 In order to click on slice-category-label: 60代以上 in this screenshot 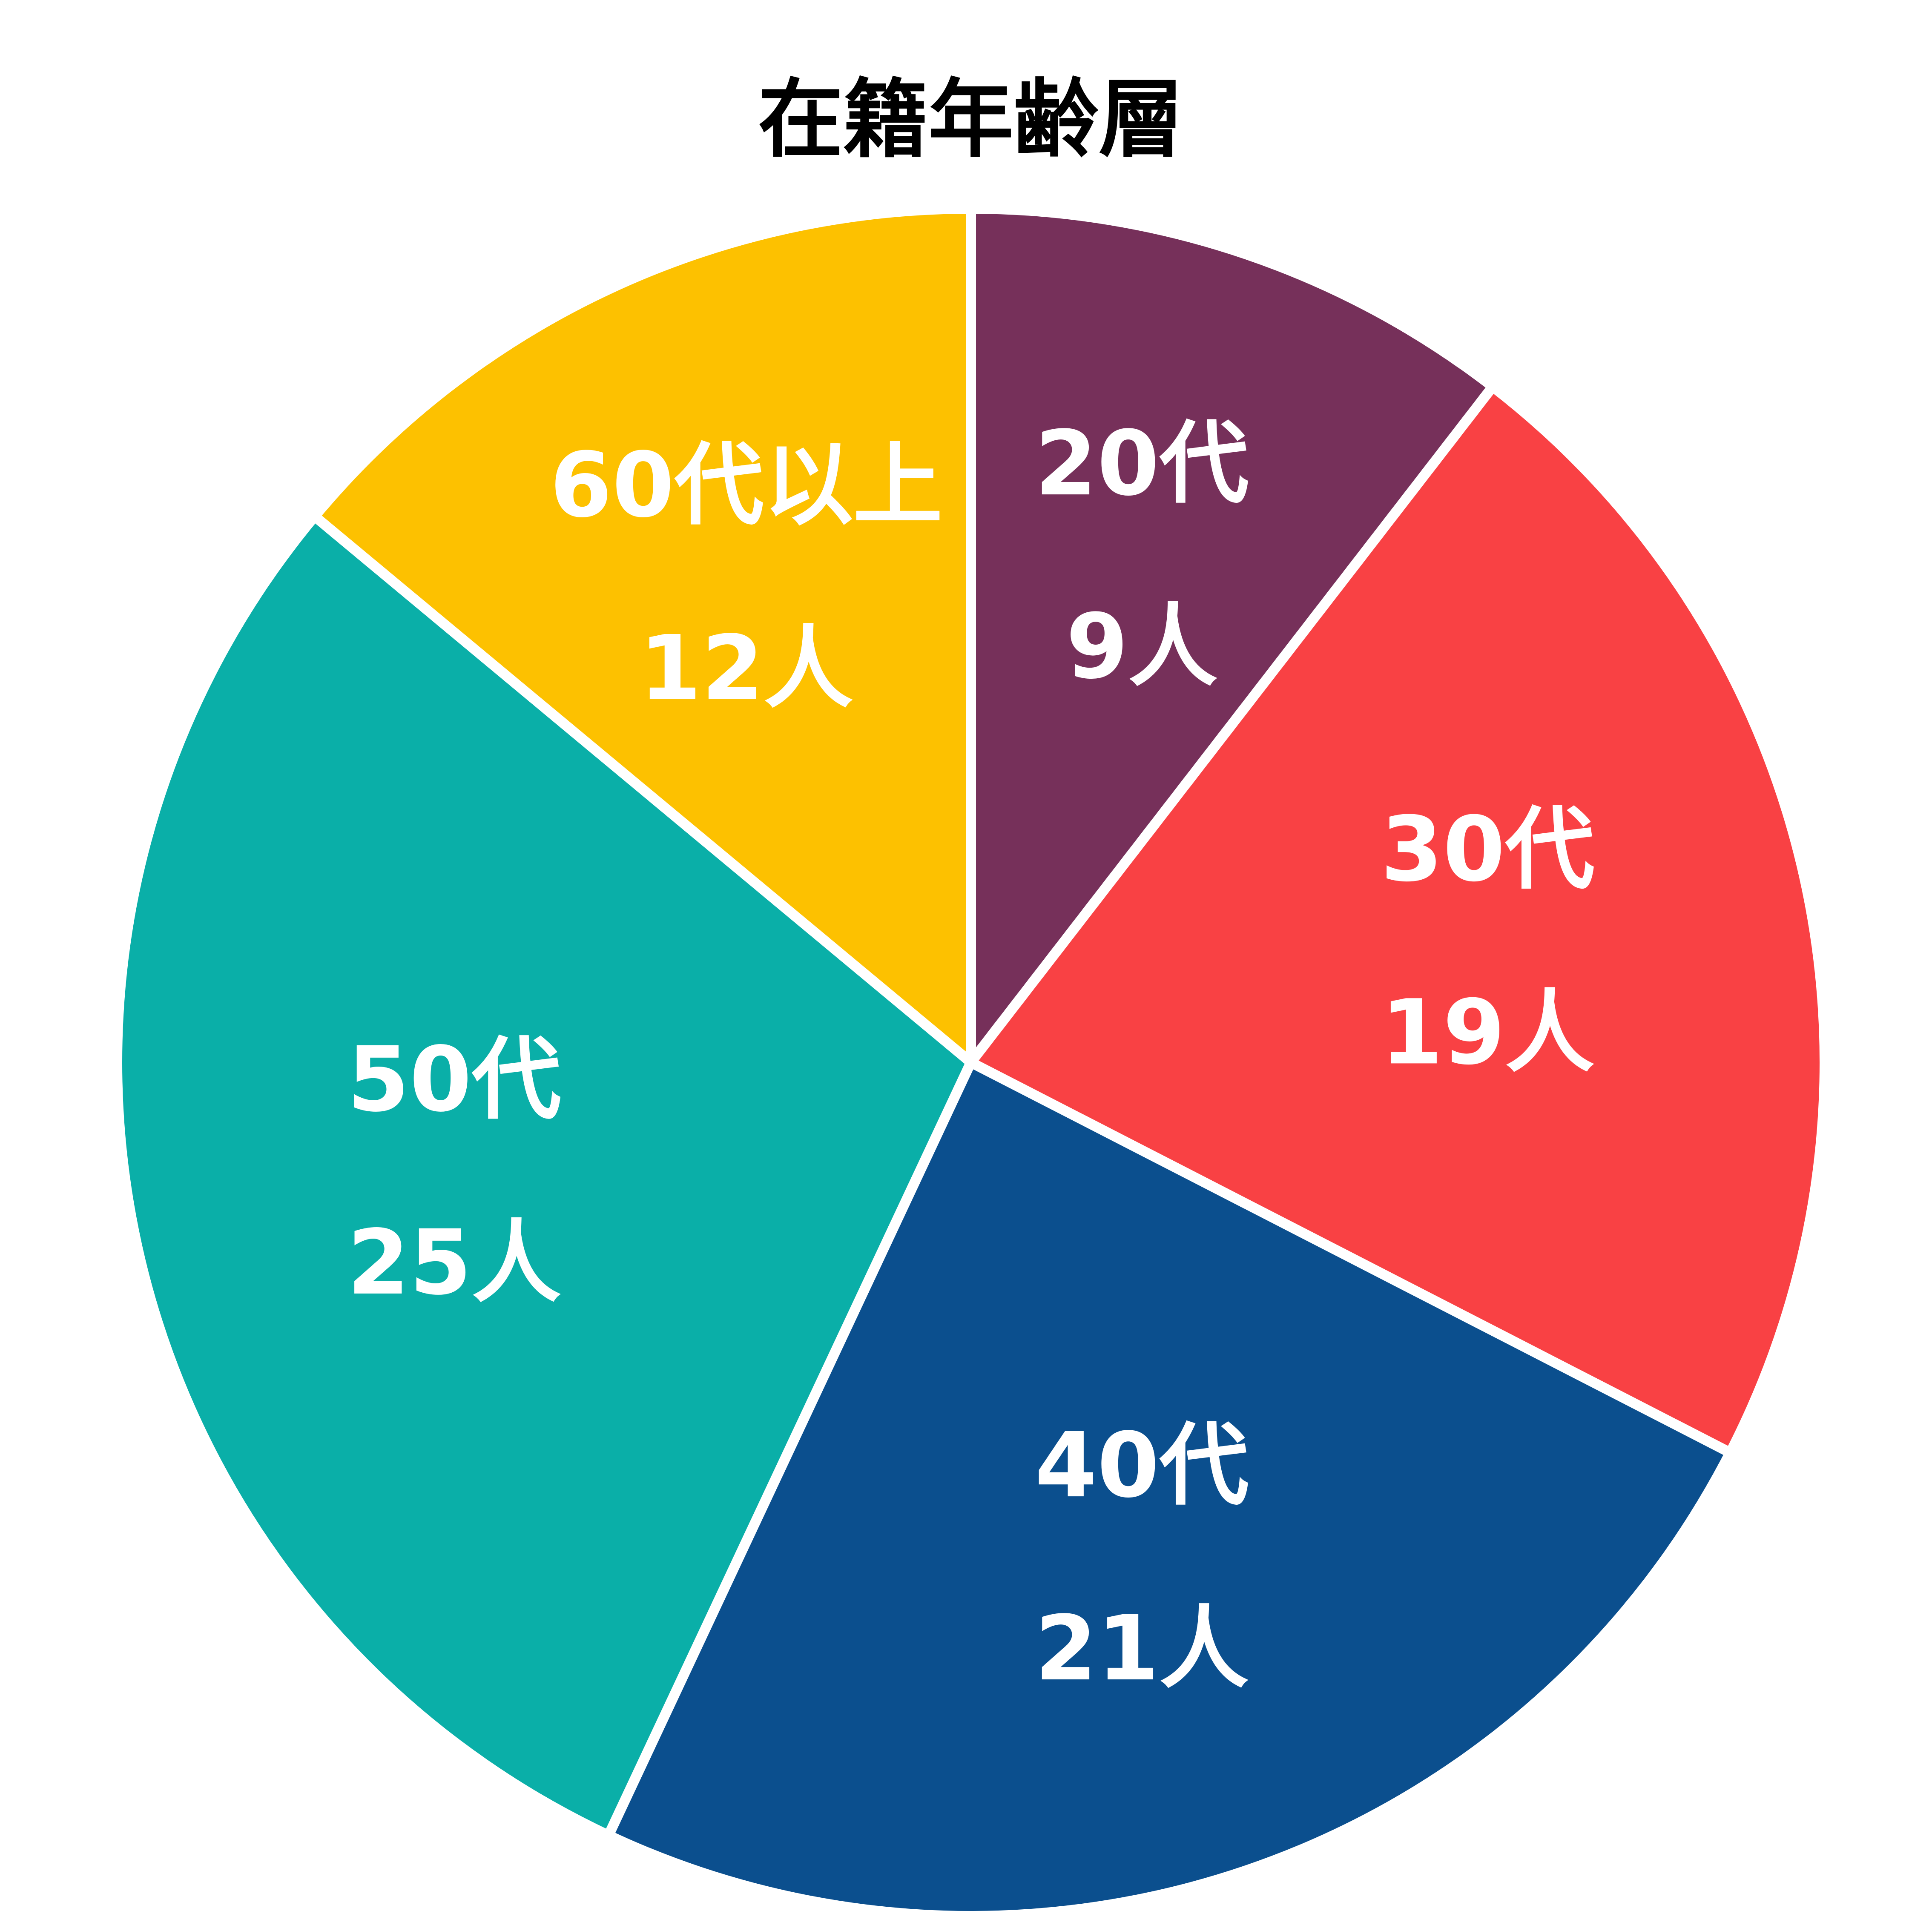, I will do `click(746, 485)`.